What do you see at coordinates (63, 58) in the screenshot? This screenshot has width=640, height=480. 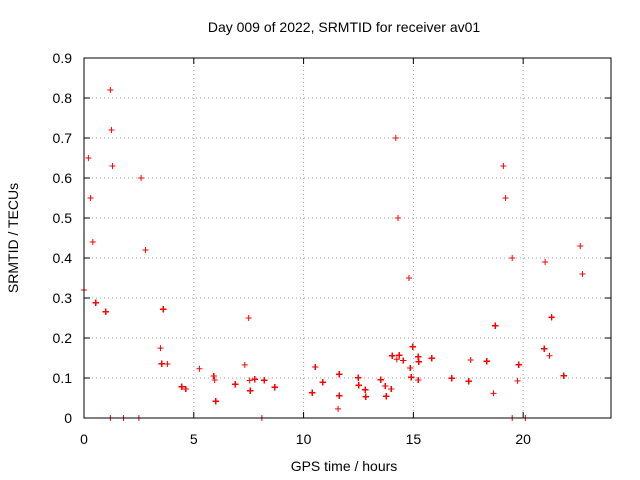 I see `y-tick-label: 0.9` at bounding box center [63, 58].